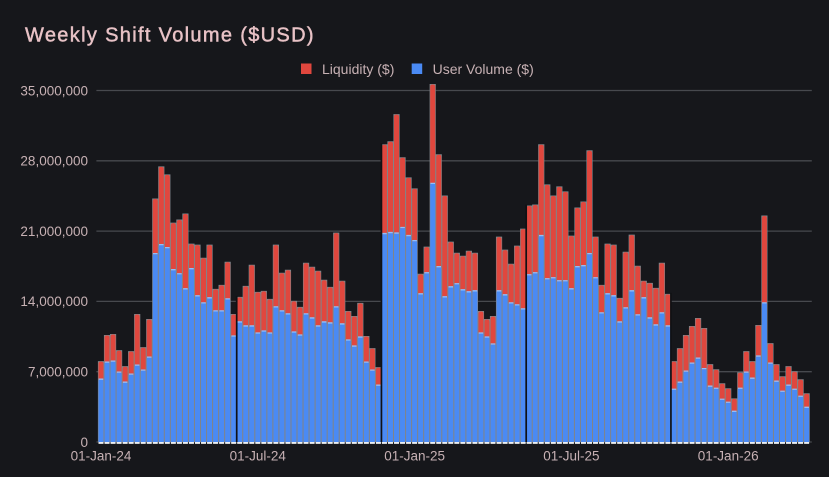 Image resolution: width=829 pixels, height=477 pixels. I want to click on svg-text: 01-Jul-24, so click(258, 456).